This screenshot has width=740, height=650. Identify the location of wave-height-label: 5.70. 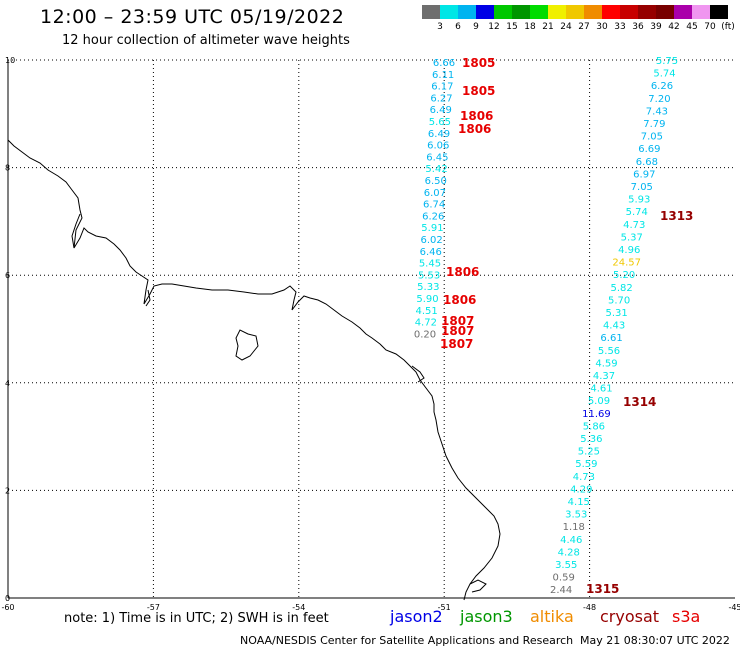
(619, 300).